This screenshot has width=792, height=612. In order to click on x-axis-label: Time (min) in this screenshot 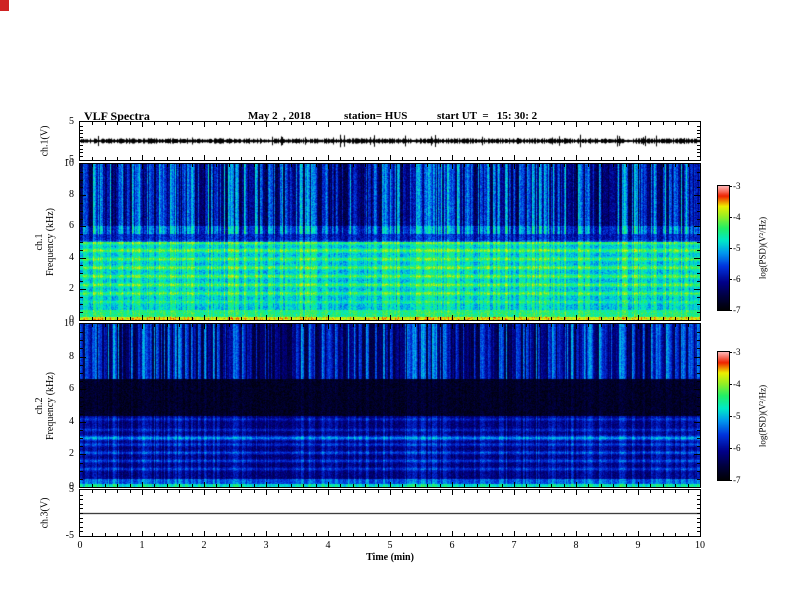, I will do `click(390, 557)`.